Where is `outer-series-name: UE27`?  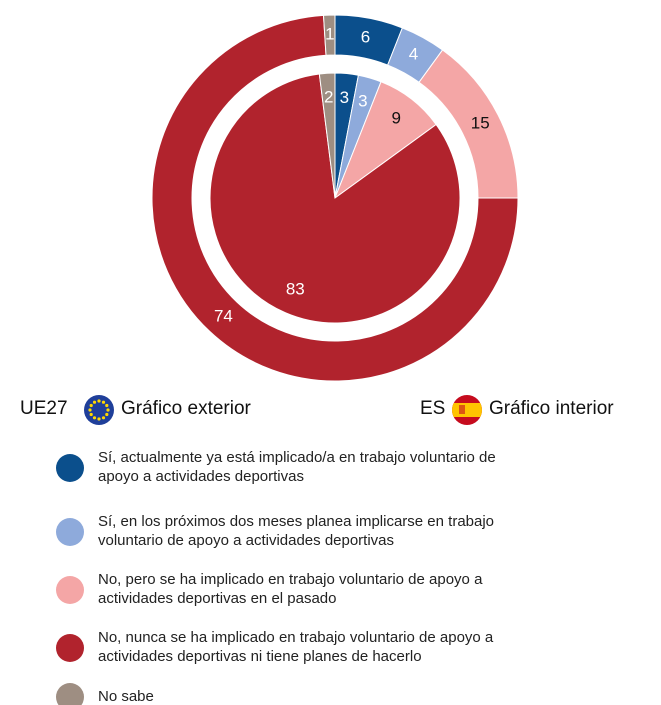 outer-series-name: UE27 is located at coordinates (44, 408).